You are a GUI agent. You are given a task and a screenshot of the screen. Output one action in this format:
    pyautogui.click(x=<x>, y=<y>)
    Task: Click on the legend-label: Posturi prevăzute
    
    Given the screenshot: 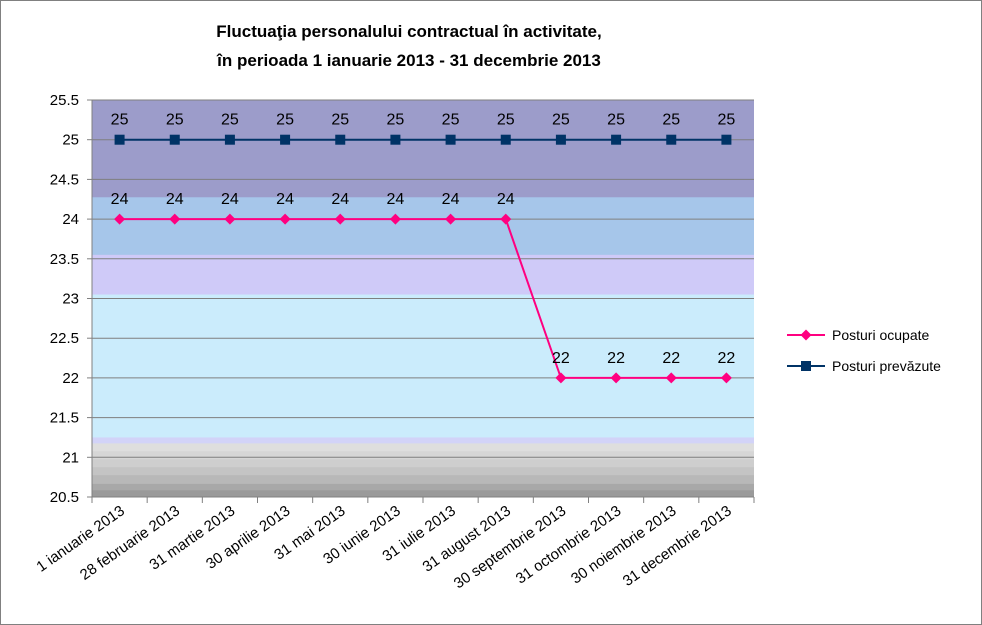 What is the action you would take?
    pyautogui.click(x=886, y=366)
    